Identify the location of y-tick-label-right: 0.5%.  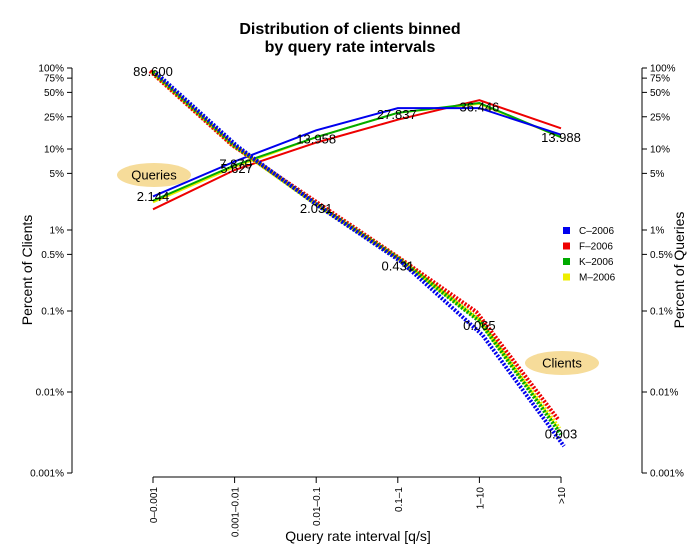
(661, 255).